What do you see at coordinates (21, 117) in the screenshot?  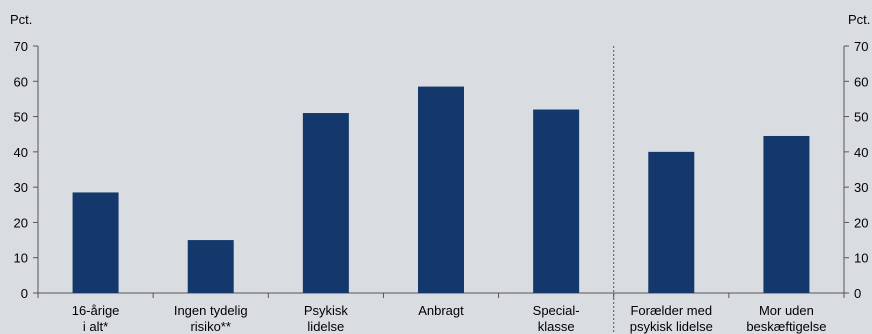 I see `y-tick-label-left: 50` at bounding box center [21, 117].